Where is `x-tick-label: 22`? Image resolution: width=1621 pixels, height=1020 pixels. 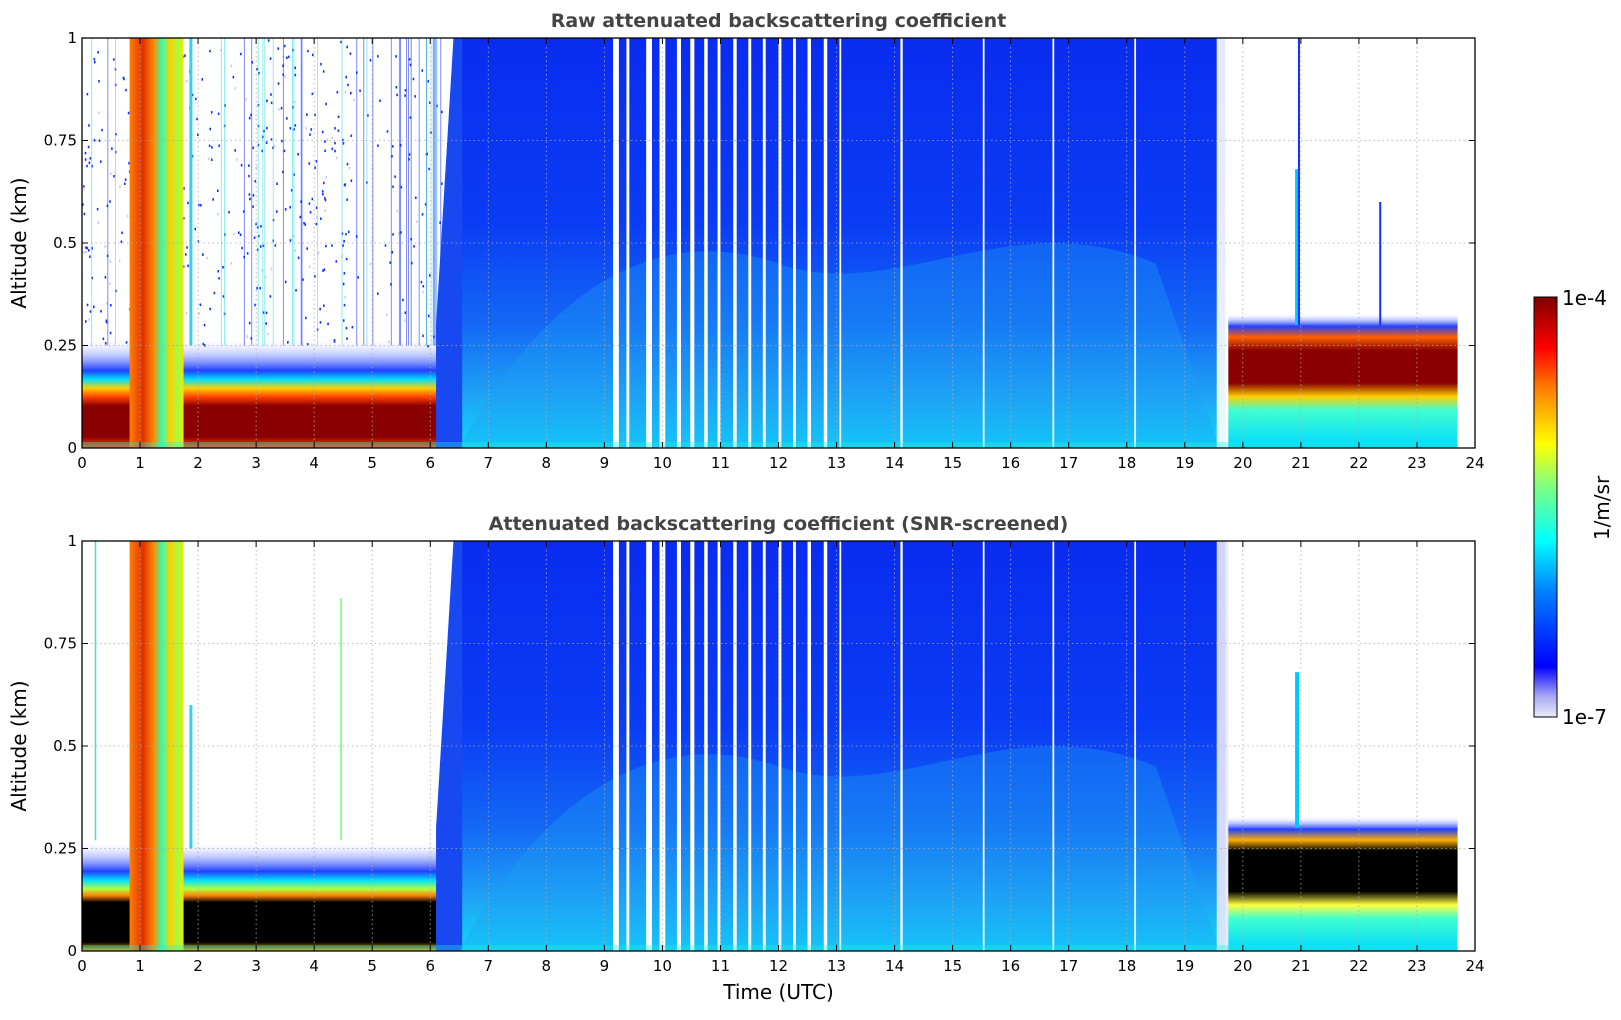 x-tick-label: 22 is located at coordinates (1358, 463).